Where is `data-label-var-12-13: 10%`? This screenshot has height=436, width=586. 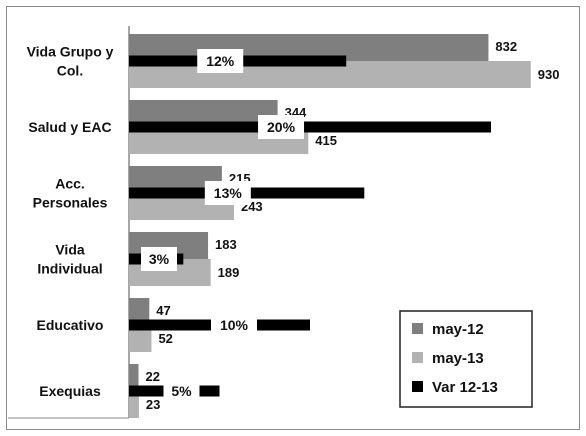 data-label-var-12-13: 10% is located at coordinates (234, 325).